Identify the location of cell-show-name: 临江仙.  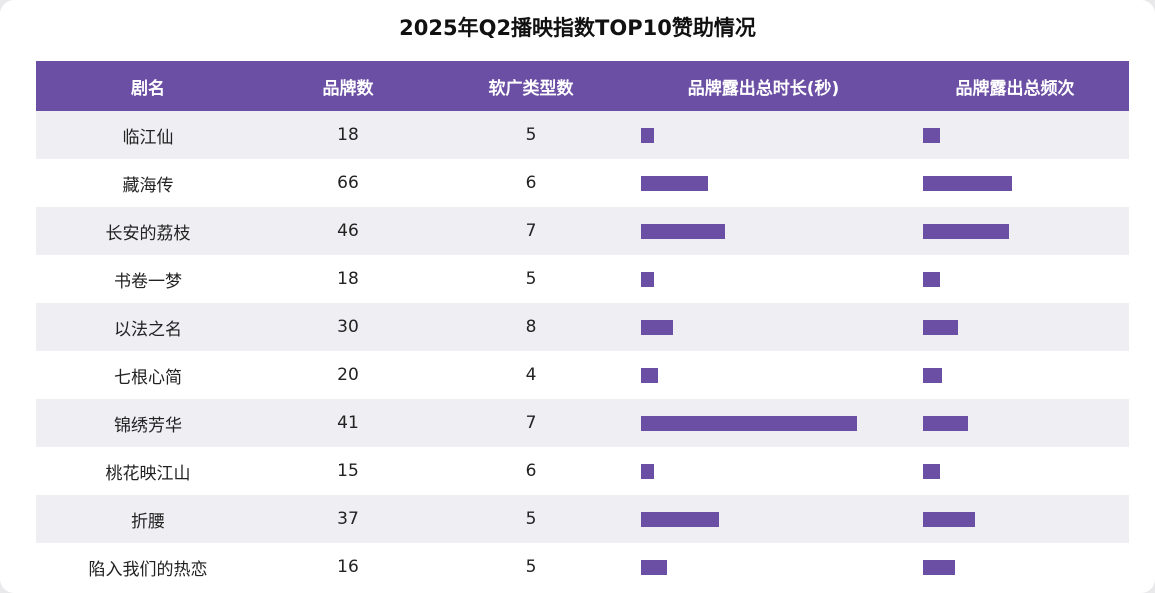
(148, 135).